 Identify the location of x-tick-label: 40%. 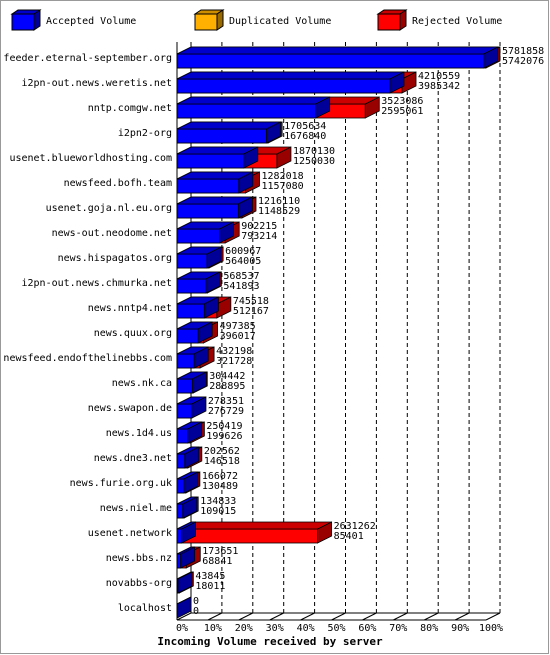
(306, 628).